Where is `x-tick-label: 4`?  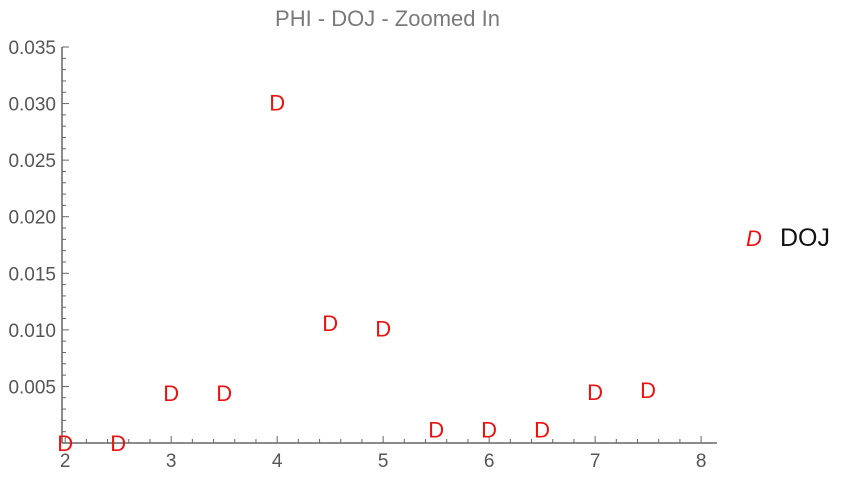
x-tick-label: 4 is located at coordinates (277, 461).